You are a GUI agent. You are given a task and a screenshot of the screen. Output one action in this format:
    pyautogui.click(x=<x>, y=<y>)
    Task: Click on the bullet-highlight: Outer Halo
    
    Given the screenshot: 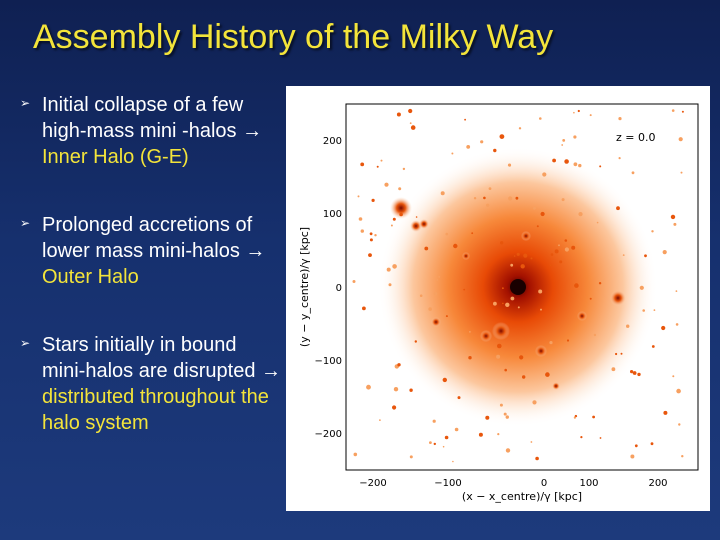 What is the action you would take?
    pyautogui.click(x=90, y=277)
    